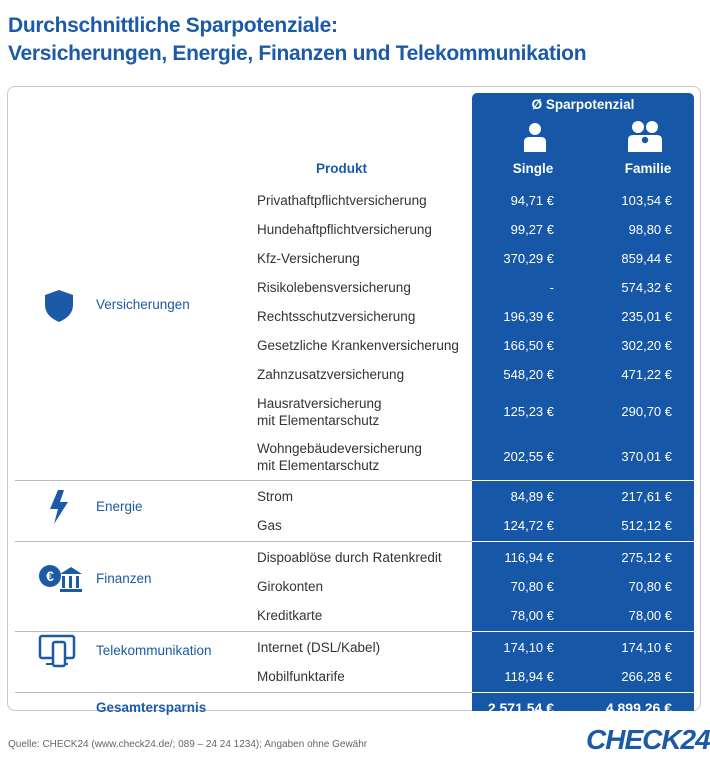  I want to click on family-value: 235,01 €, so click(646, 316).